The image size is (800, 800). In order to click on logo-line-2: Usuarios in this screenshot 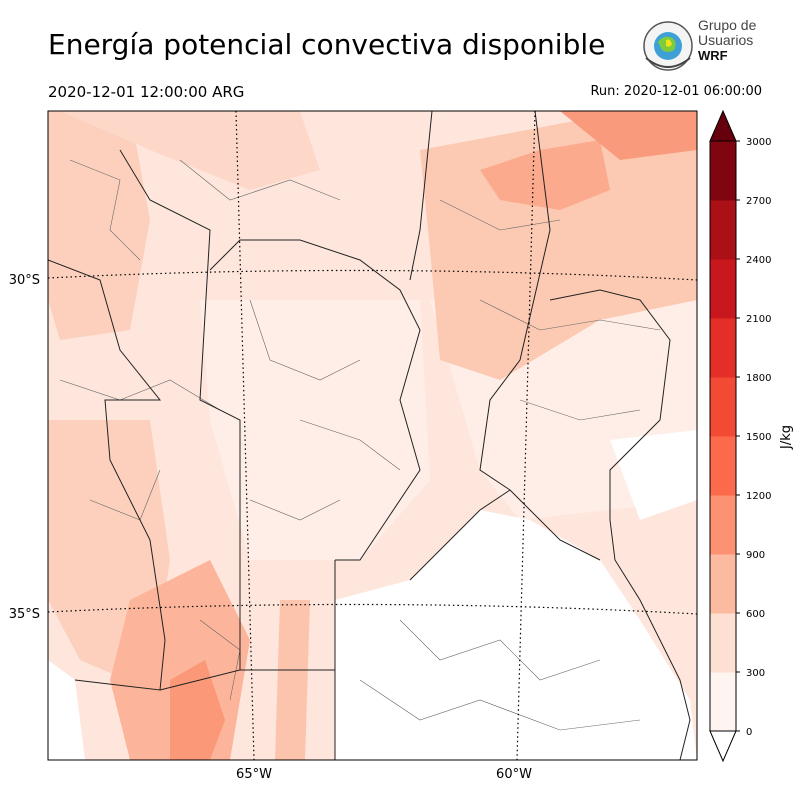, I will do `click(726, 40)`.